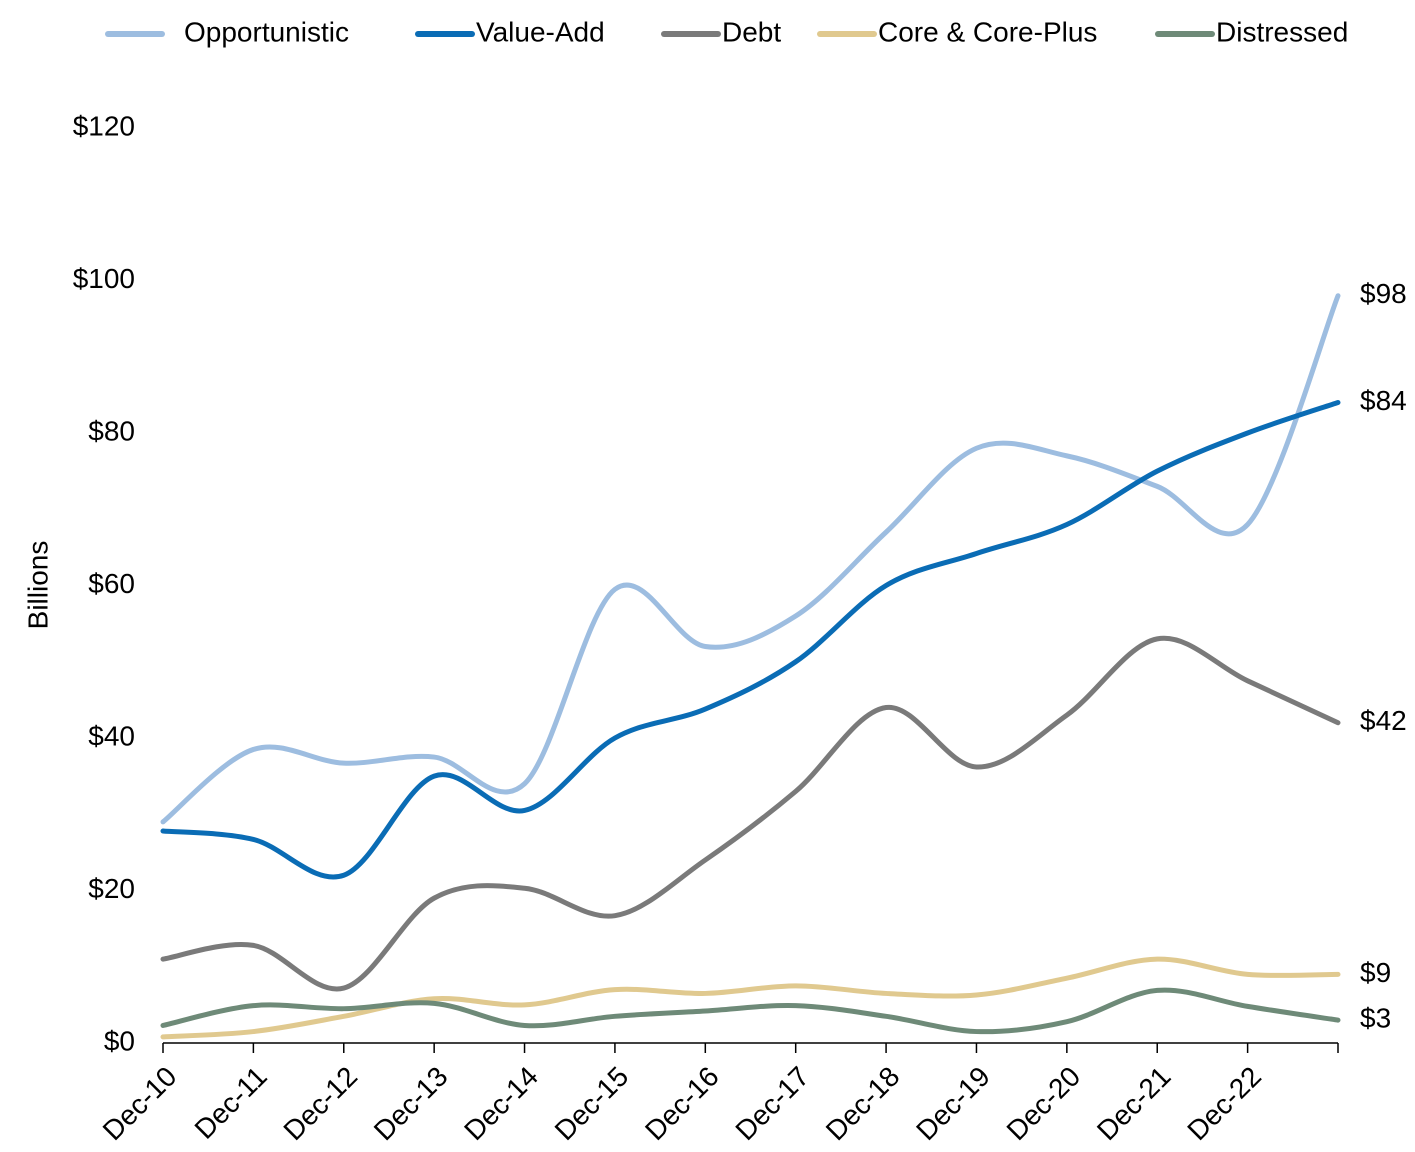 The height and width of the screenshot is (1152, 1415). Describe the element at coordinates (1224, 1104) in the screenshot. I see `x-tick-label: Dec-22` at that location.